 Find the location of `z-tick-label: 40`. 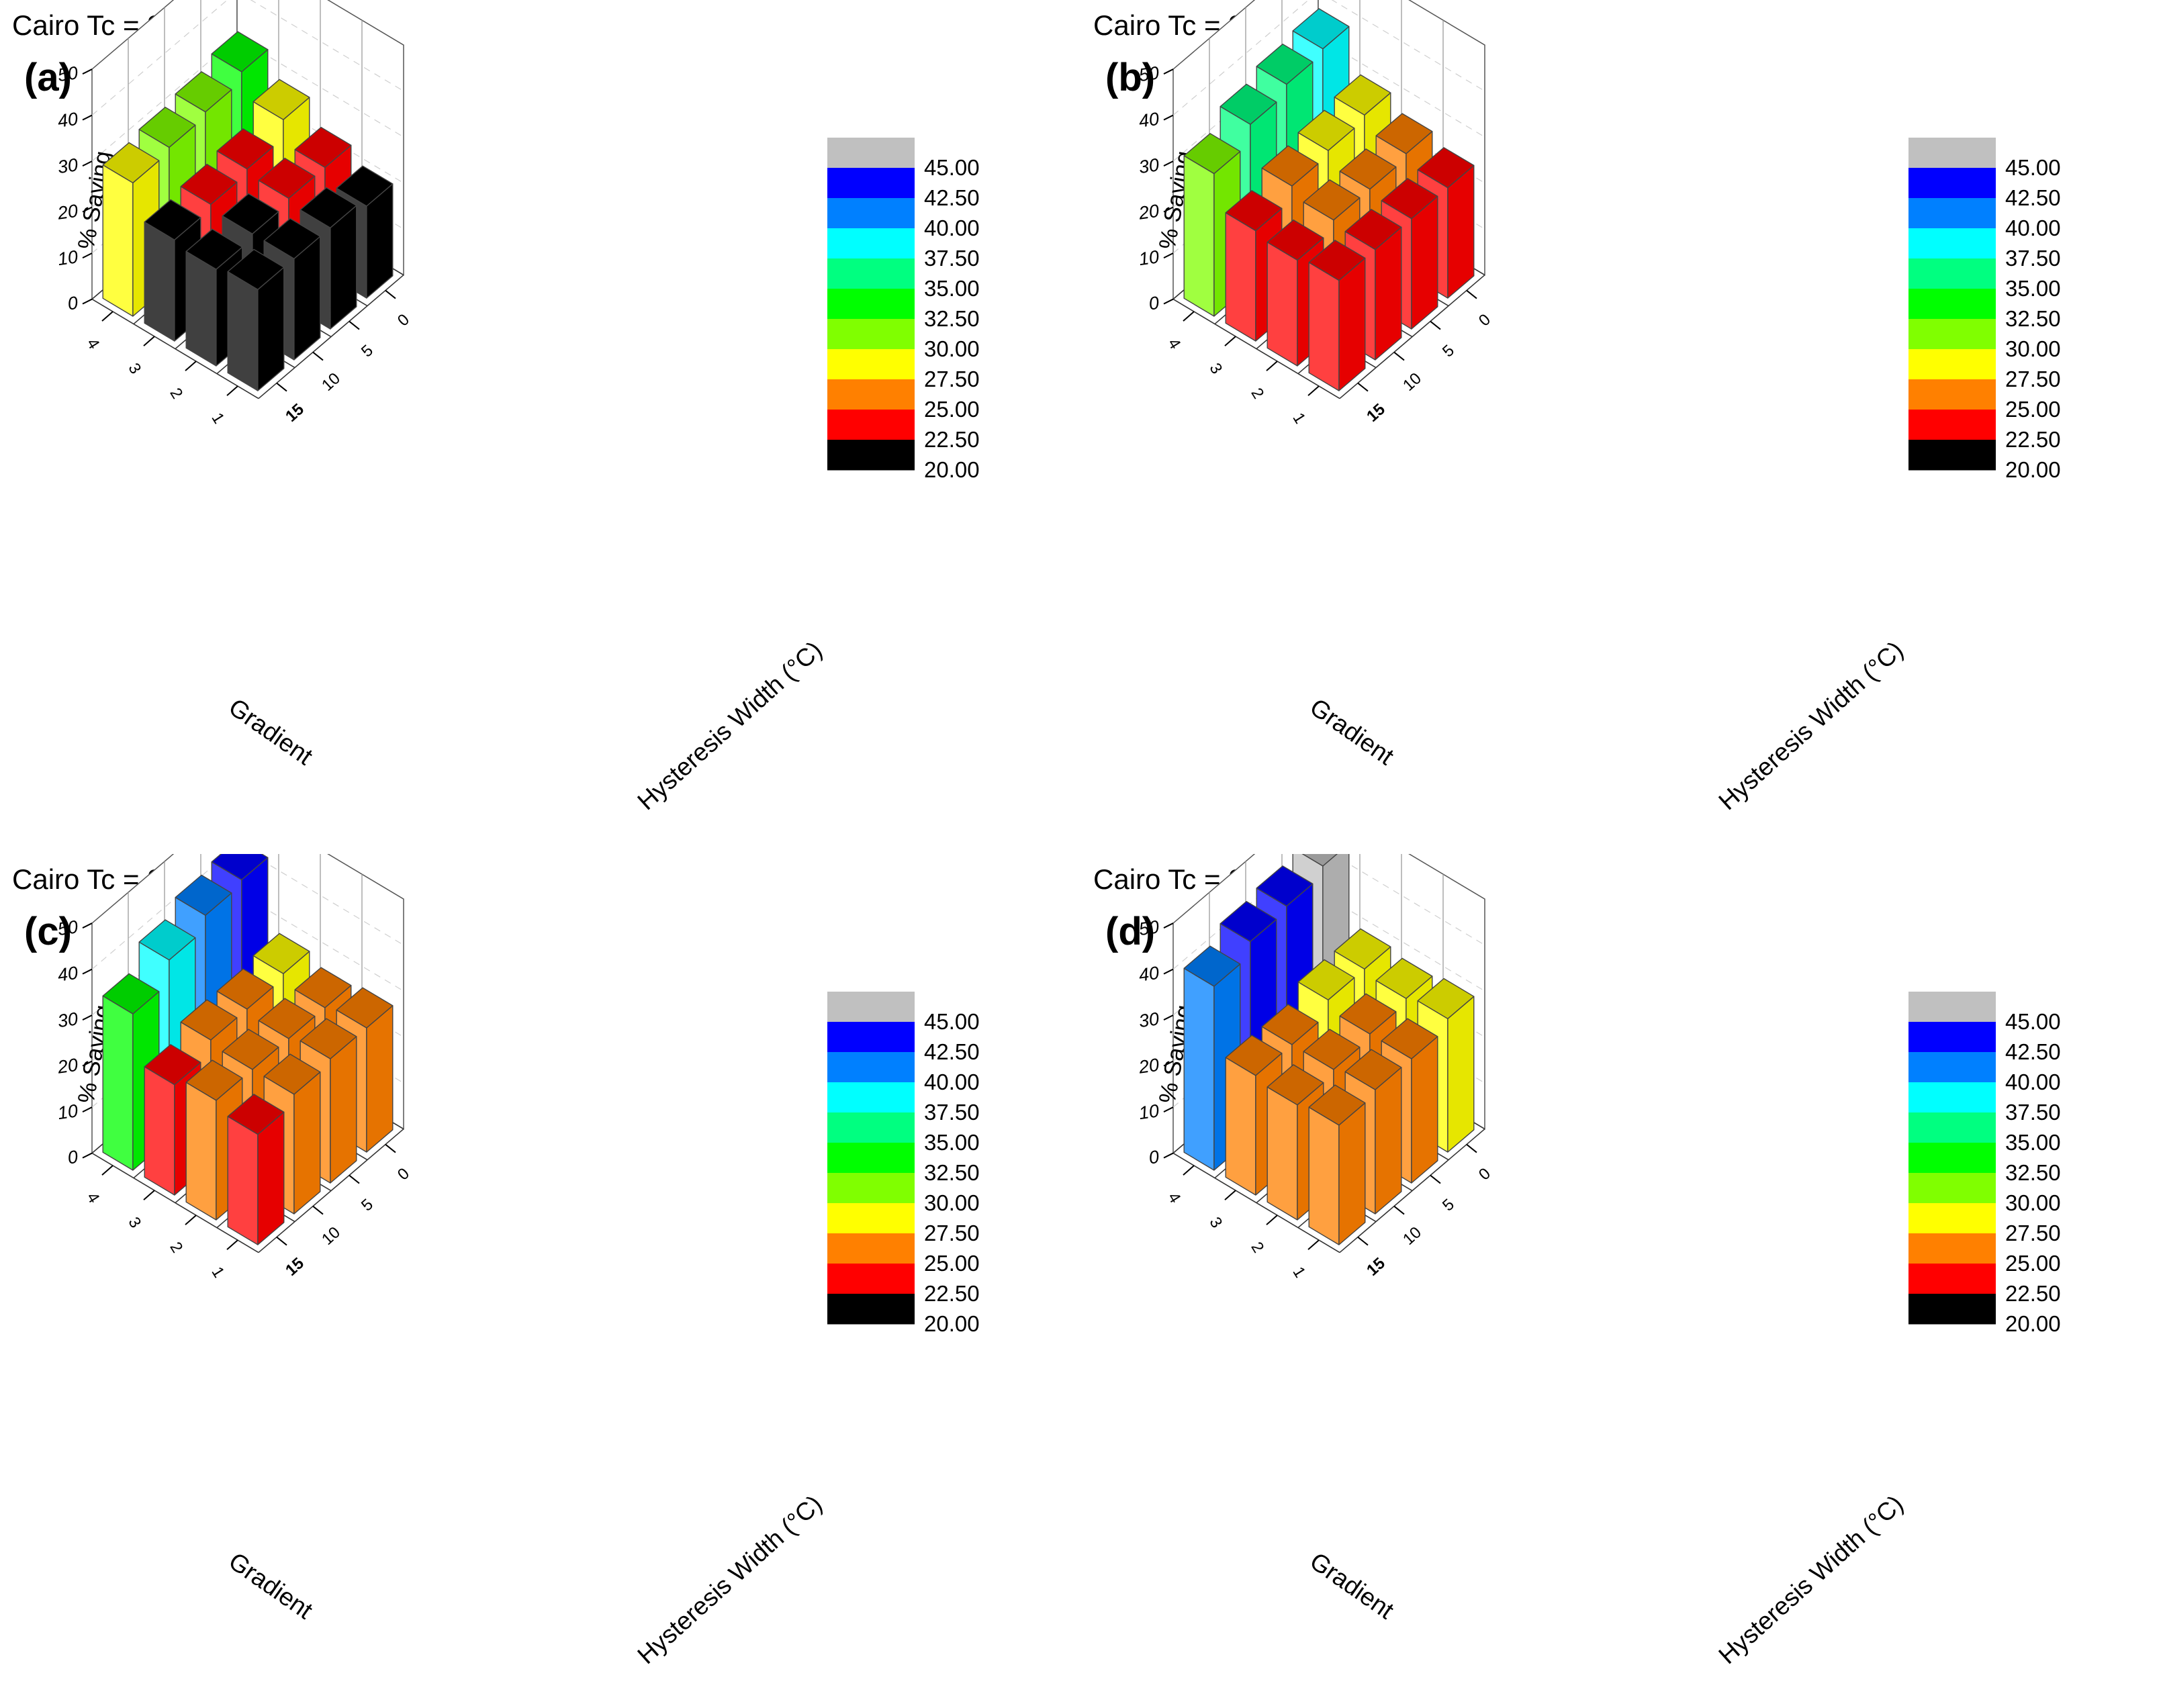

z-tick-label: 40 is located at coordinates (1149, 975).